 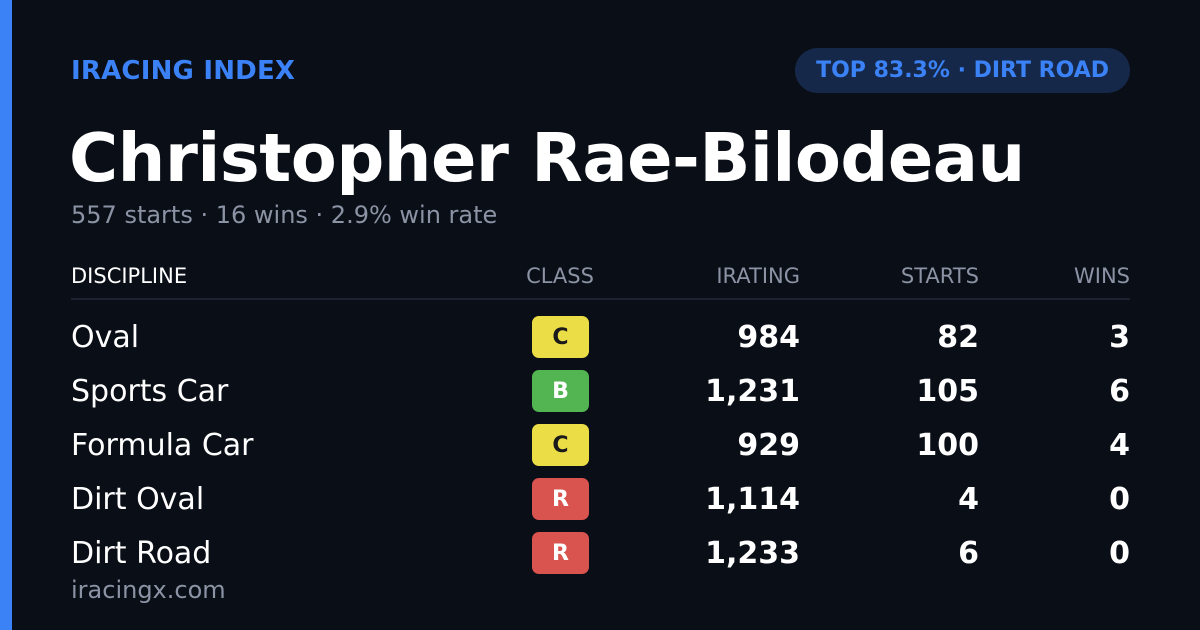 I want to click on discipline-name: Dirt Oval, so click(x=138, y=499).